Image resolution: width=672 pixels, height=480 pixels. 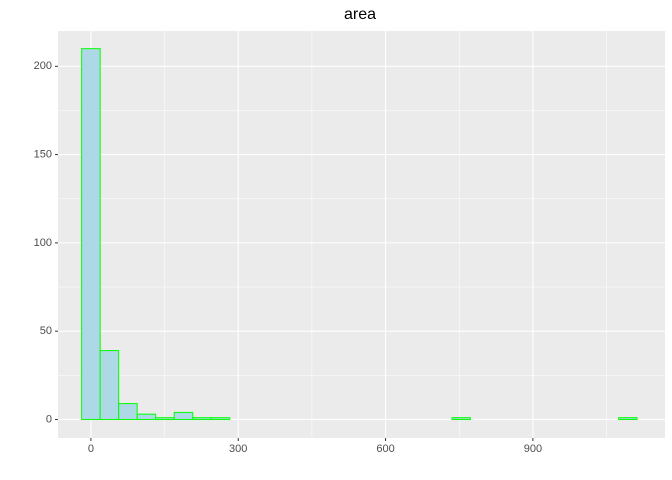 I want to click on y-tick-label: 150, so click(x=43, y=155).